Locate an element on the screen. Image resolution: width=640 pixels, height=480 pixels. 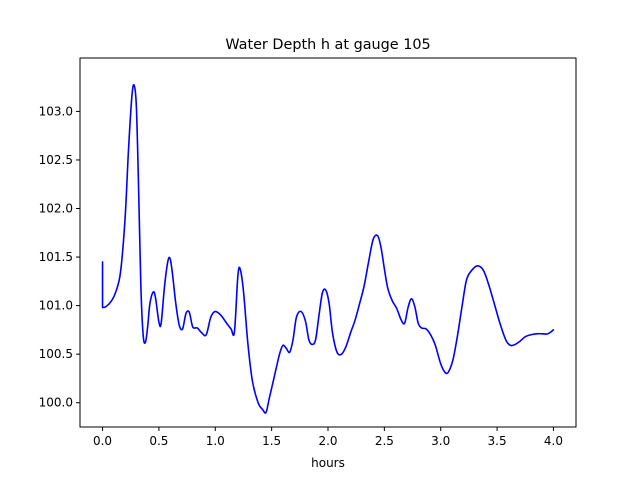
y-tick-label: 103.0 is located at coordinates (56, 111).